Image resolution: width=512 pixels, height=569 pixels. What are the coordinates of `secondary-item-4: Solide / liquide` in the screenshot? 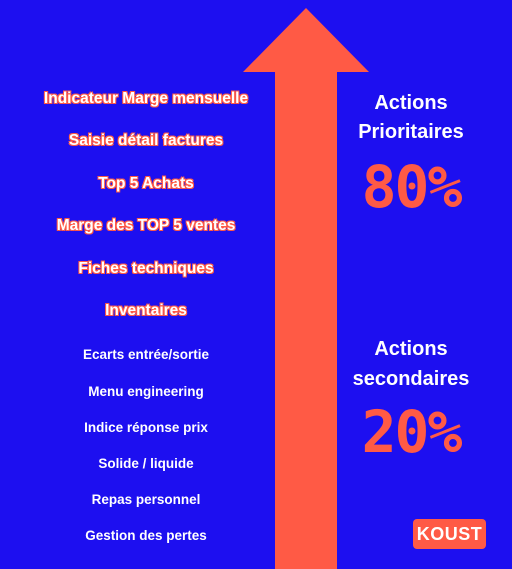 It's located at (146, 463).